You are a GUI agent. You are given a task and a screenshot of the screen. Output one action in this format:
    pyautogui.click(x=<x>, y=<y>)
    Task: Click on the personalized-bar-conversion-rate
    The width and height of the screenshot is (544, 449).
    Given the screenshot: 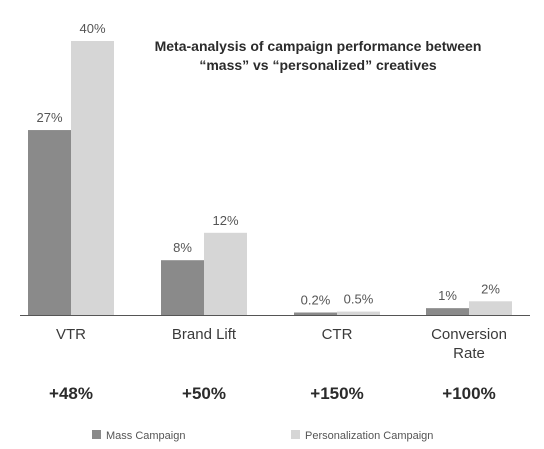 What is the action you would take?
    pyautogui.click(x=490, y=308)
    